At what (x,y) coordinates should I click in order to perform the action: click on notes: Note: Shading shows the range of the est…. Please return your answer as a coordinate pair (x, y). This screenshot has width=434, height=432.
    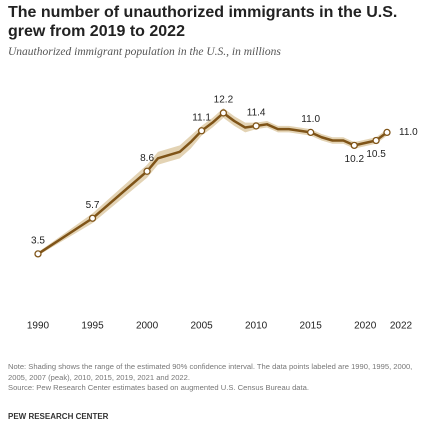
    Looking at the image, I should click on (218, 378).